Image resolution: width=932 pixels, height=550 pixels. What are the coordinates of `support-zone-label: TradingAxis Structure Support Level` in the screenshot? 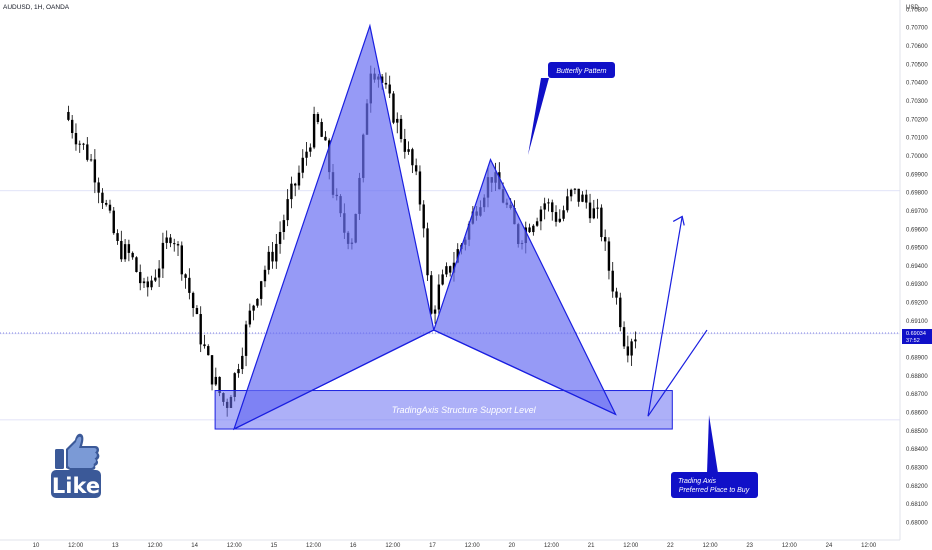 It's located at (464, 410).